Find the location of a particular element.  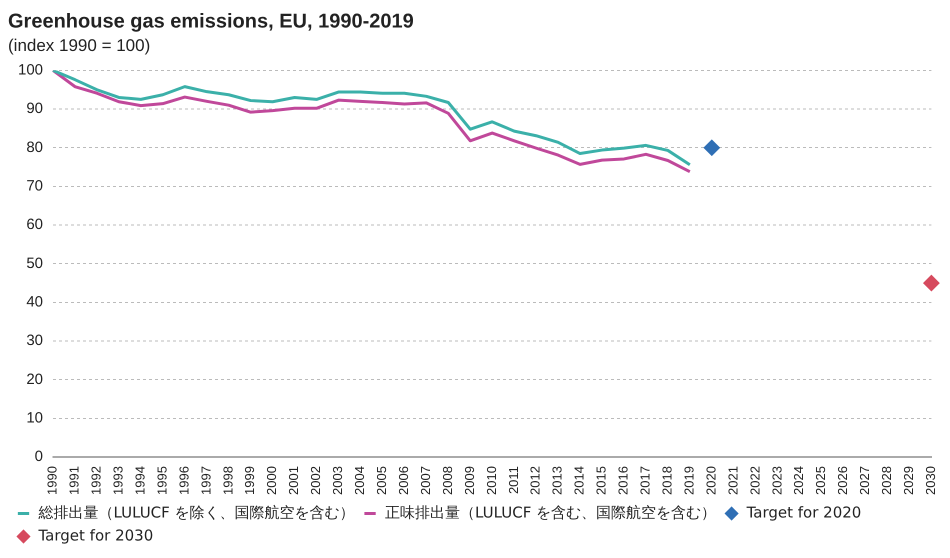

x-tick-label: 1995 is located at coordinates (162, 480).